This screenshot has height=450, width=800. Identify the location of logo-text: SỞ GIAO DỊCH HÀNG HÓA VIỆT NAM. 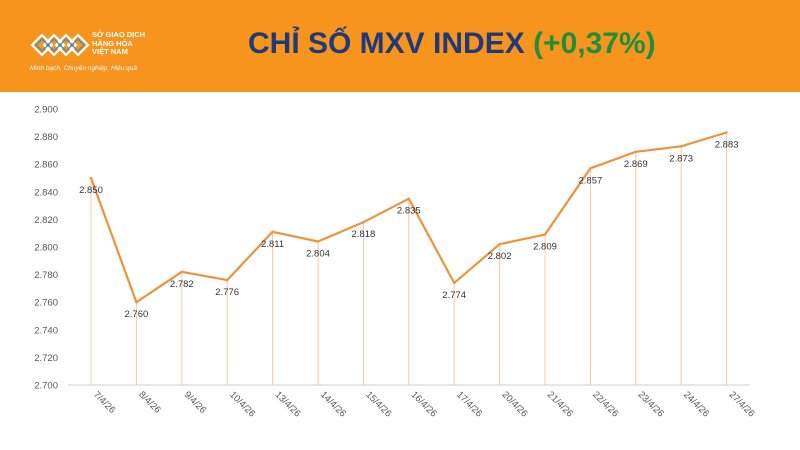
(132, 43).